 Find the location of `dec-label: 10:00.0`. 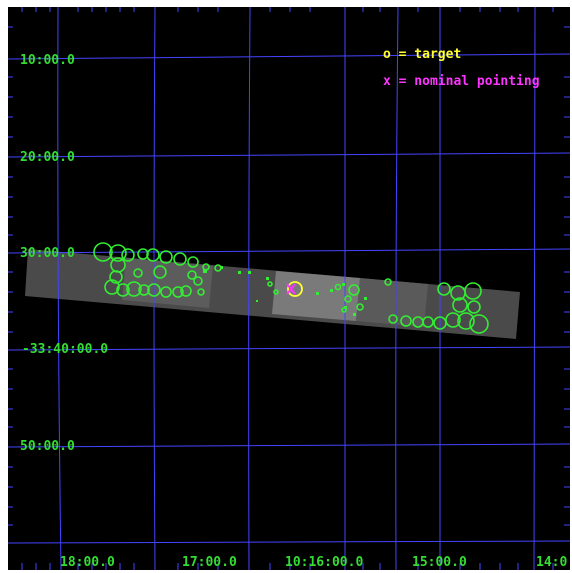

dec-label: 10:00.0 is located at coordinates (47, 60).